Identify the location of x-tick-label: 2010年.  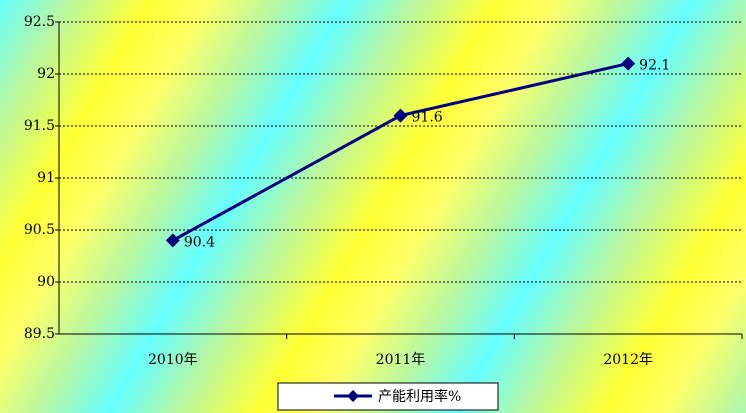
(173, 360).